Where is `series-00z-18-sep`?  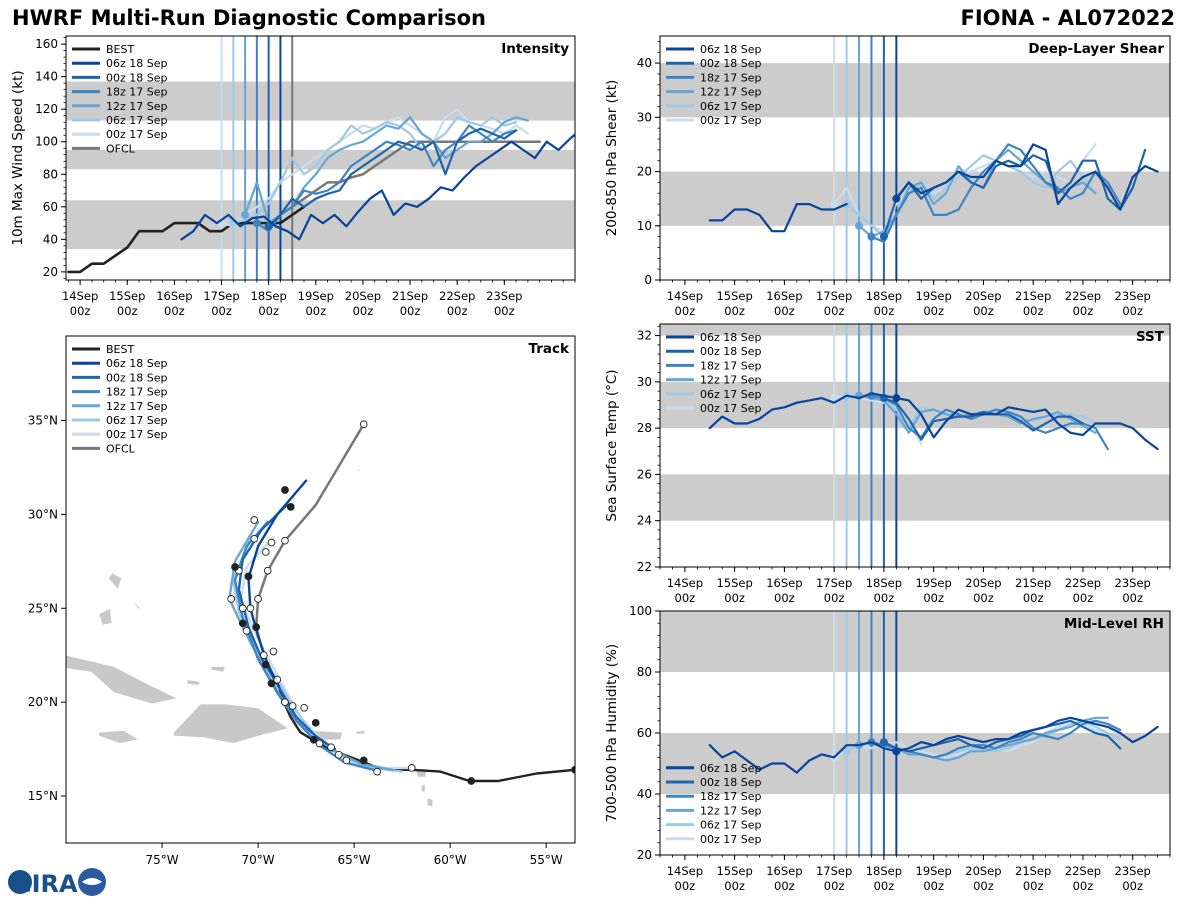 series-00z-18-sep is located at coordinates (392, 177).